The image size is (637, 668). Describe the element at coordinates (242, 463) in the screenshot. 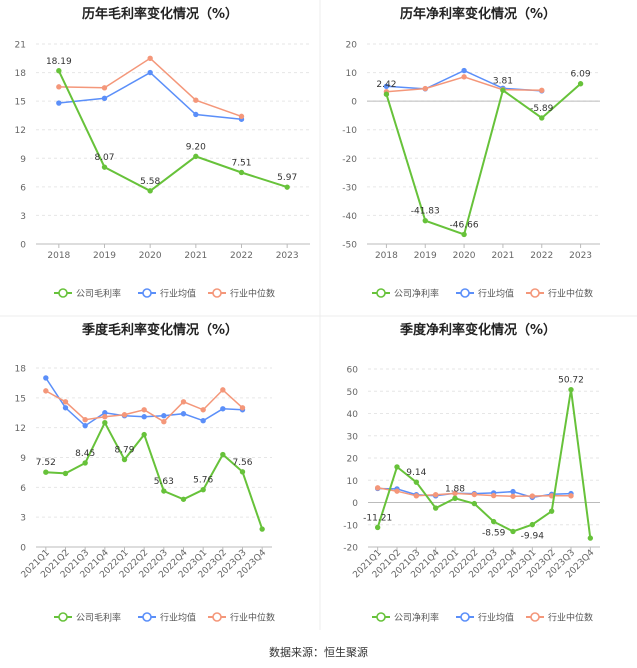

I see `data-label: 7.56` at that location.